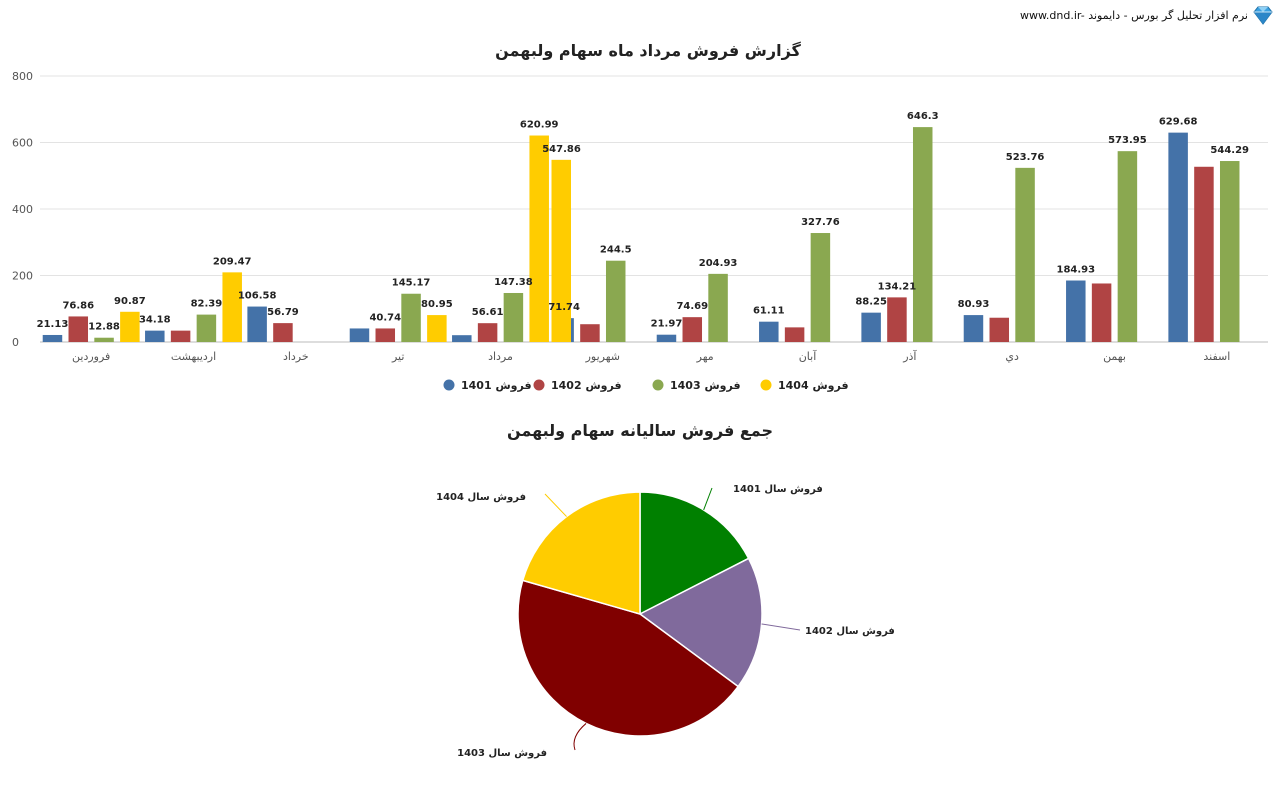 The height and width of the screenshot is (790, 1280). Describe the element at coordinates (705, 385) in the screenshot. I see `legend-label: فروش 1403` at that location.